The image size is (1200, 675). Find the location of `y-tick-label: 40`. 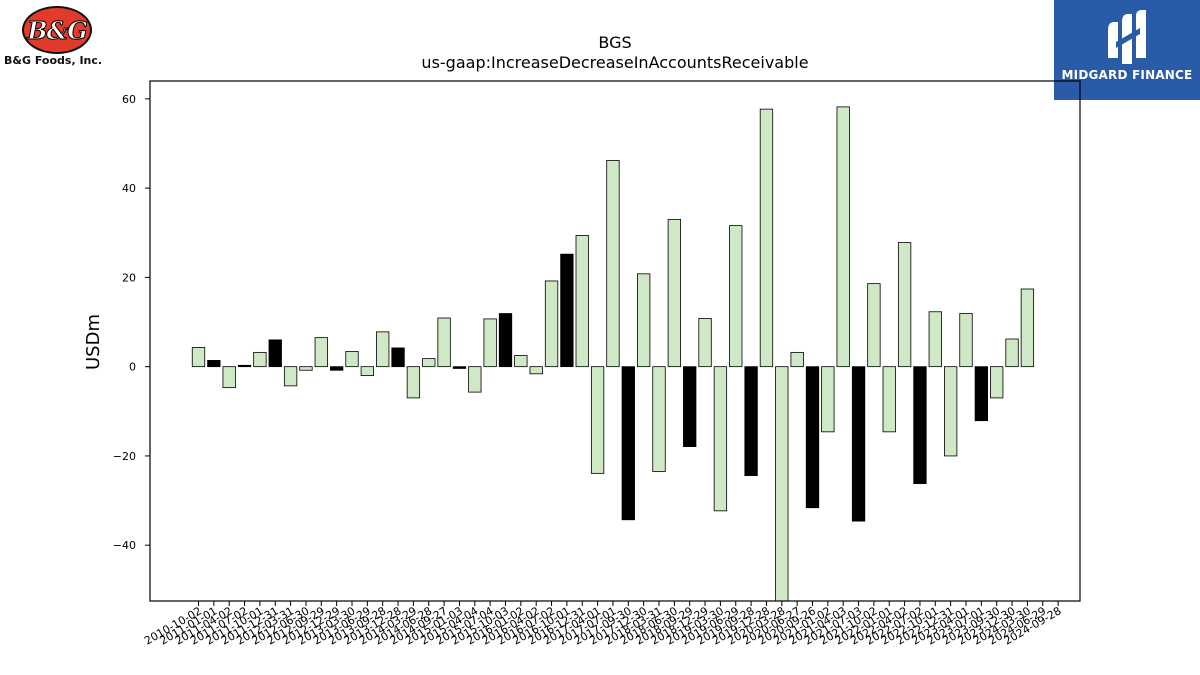

y-tick-label: 40 is located at coordinates (129, 188).